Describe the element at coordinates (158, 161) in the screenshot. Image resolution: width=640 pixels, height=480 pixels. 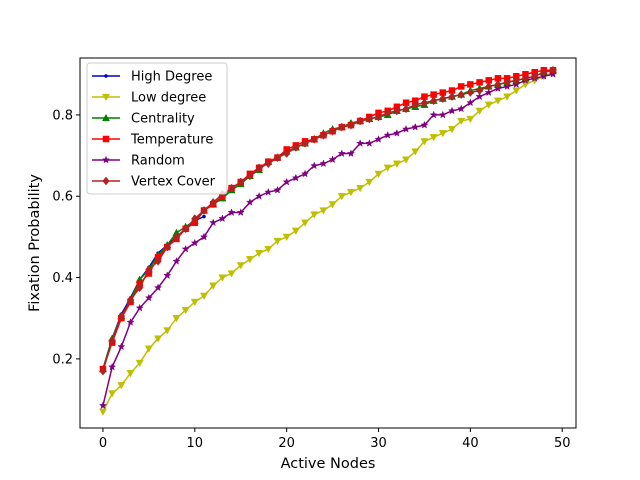
I see `legend-label-random: Random` at that location.